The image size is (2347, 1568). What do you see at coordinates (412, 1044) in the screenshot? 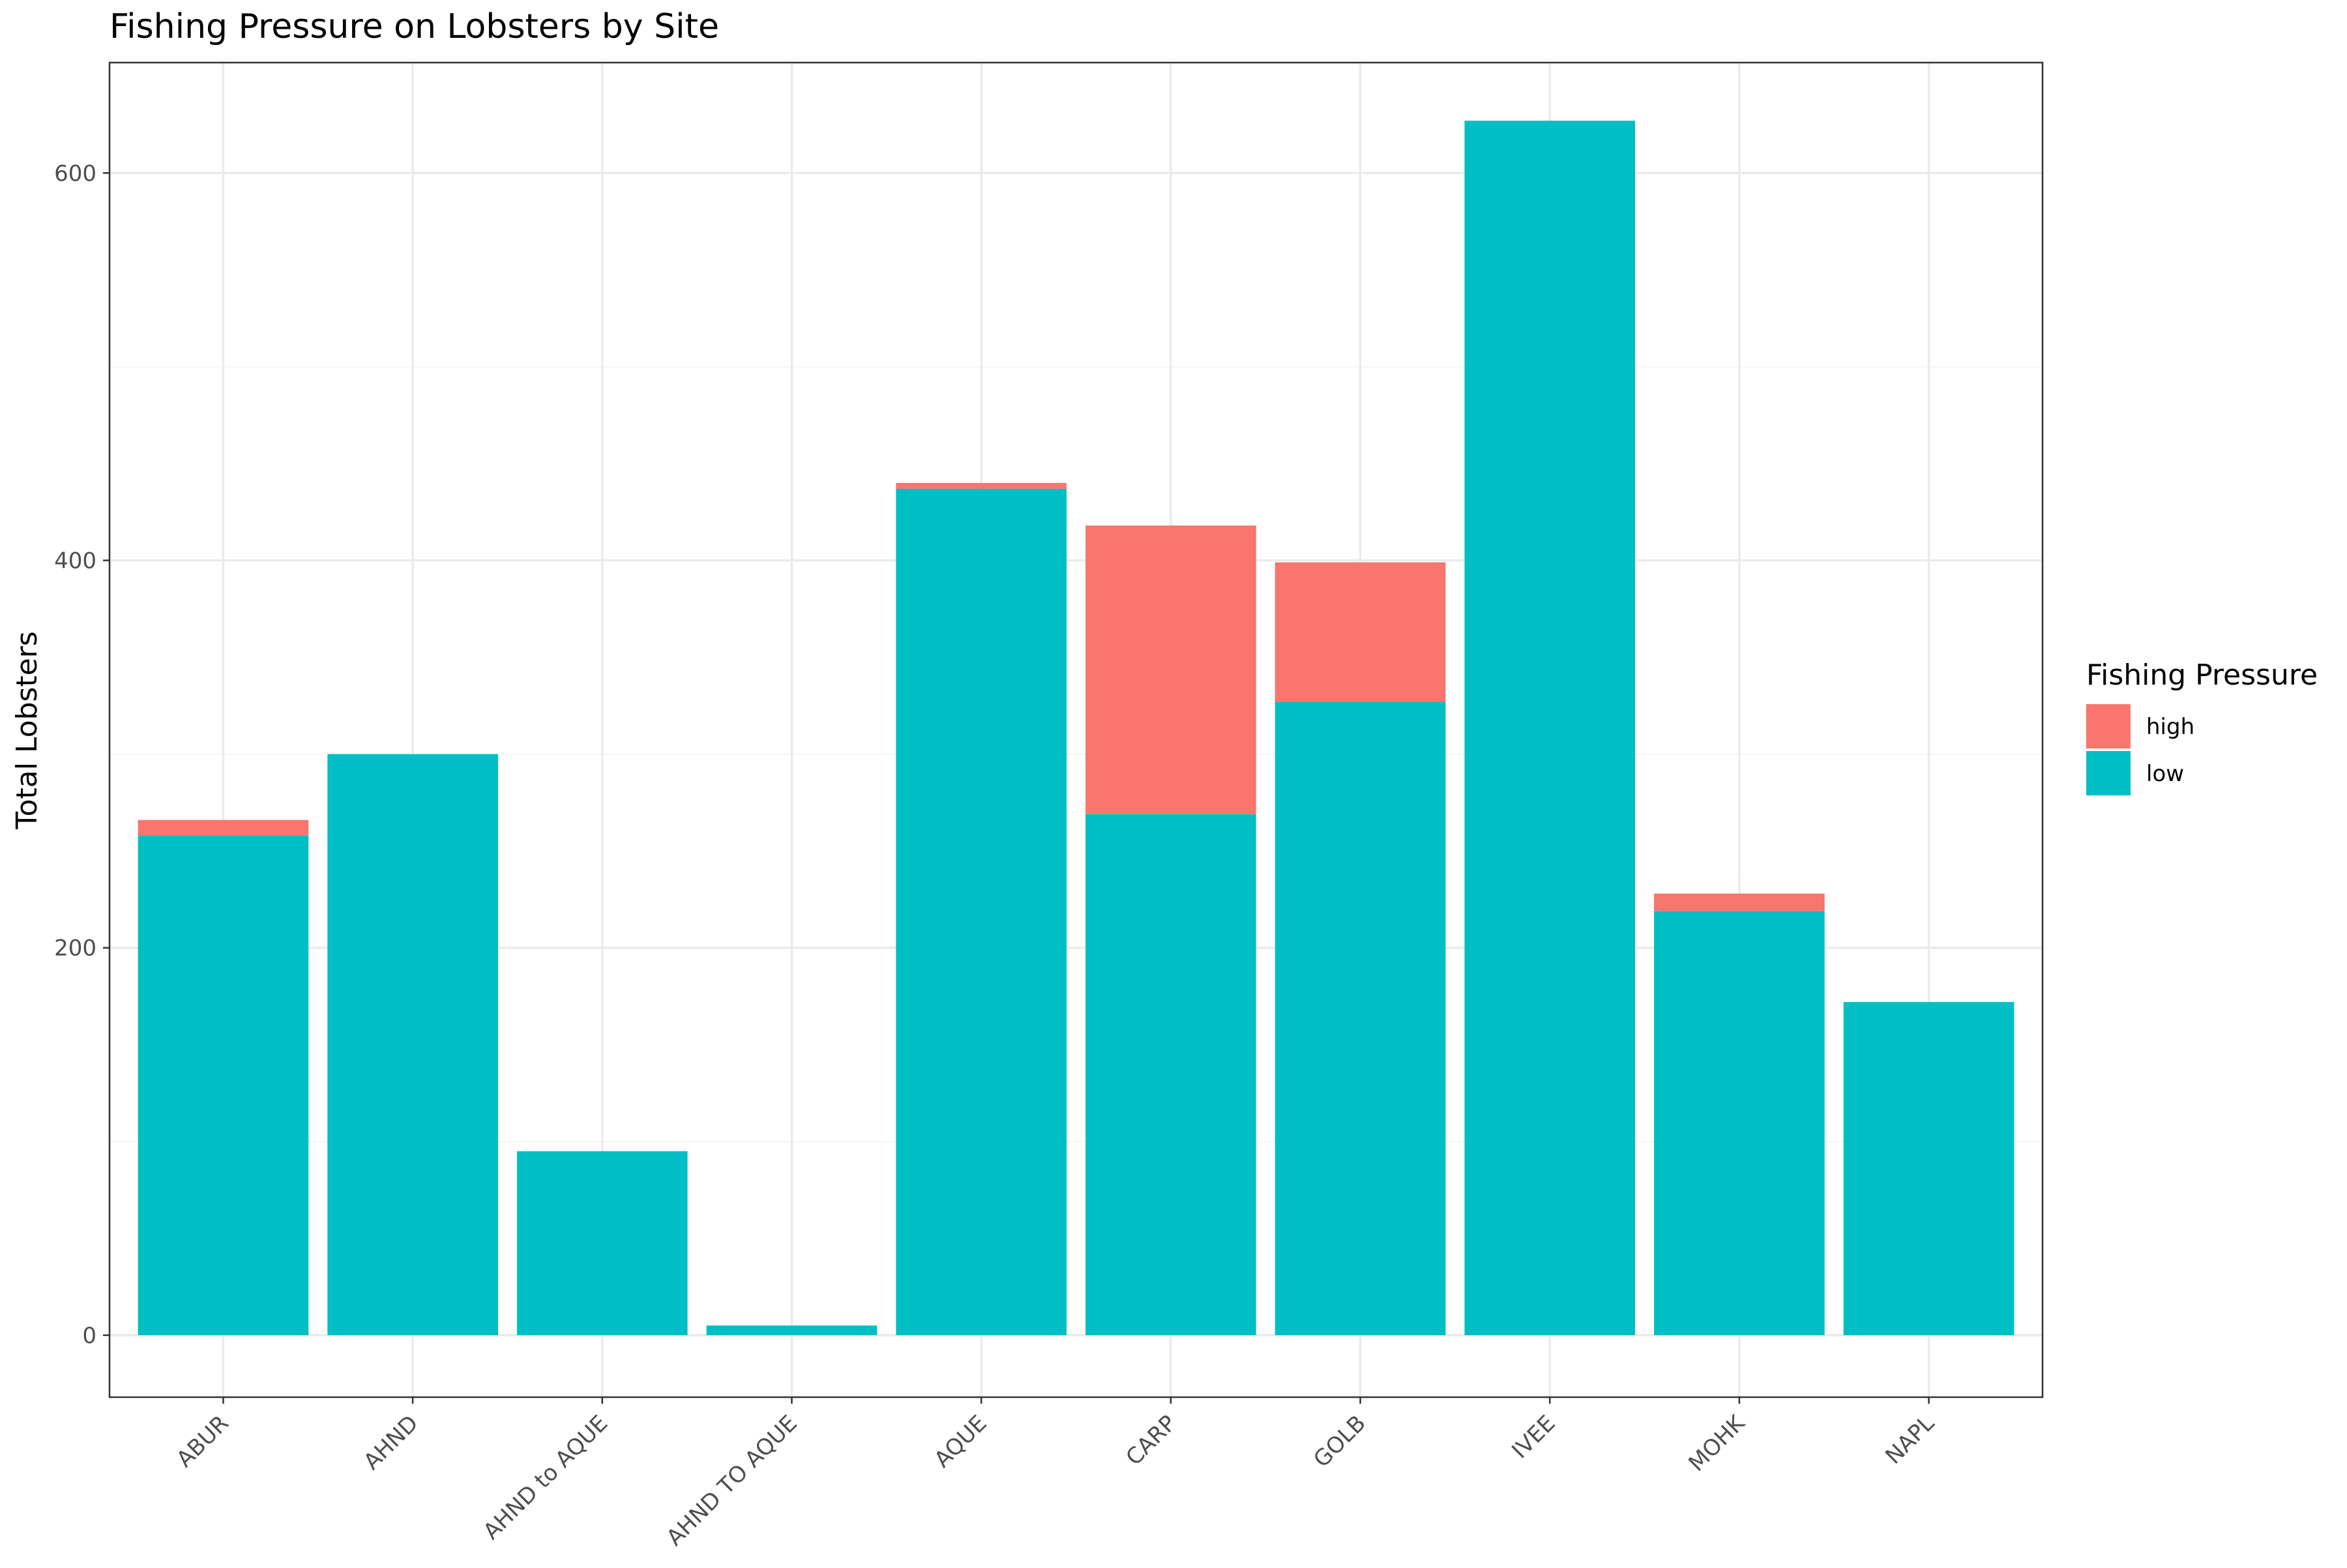
I see `bar-low-ahnd` at bounding box center [412, 1044].